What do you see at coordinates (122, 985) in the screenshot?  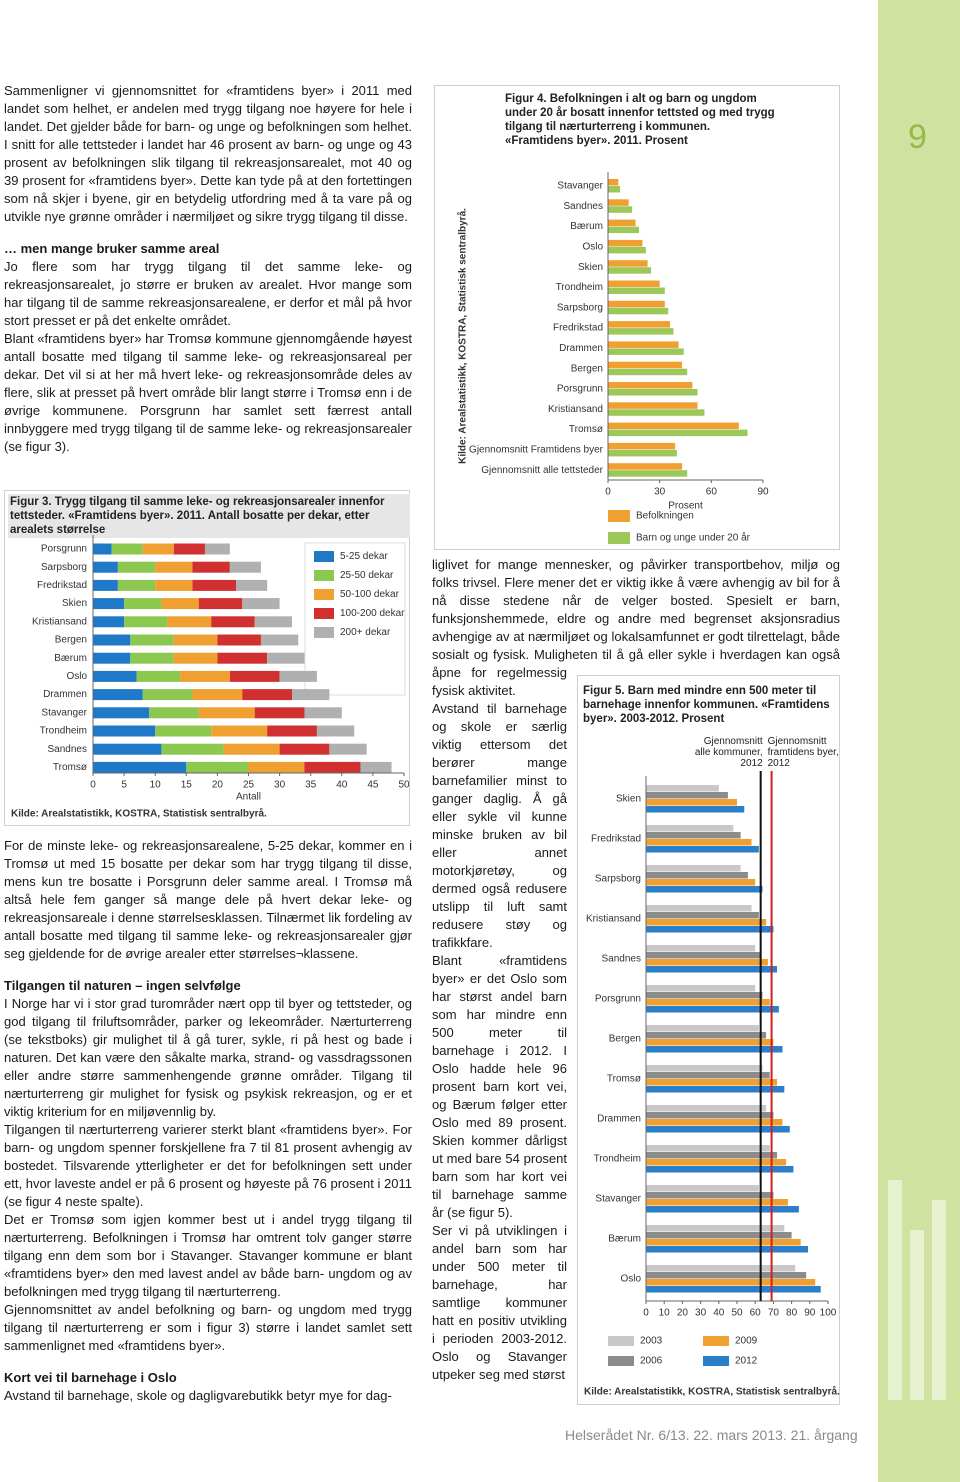 I see `heading: Tilgangen til naturen – ingen selvfølge` at bounding box center [122, 985].